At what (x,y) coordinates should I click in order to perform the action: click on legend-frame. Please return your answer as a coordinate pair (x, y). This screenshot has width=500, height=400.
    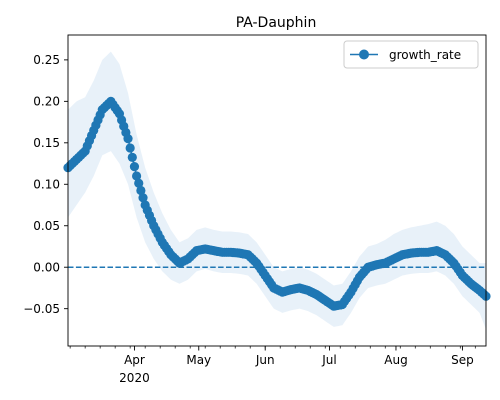
    Looking at the image, I should click on (411, 54).